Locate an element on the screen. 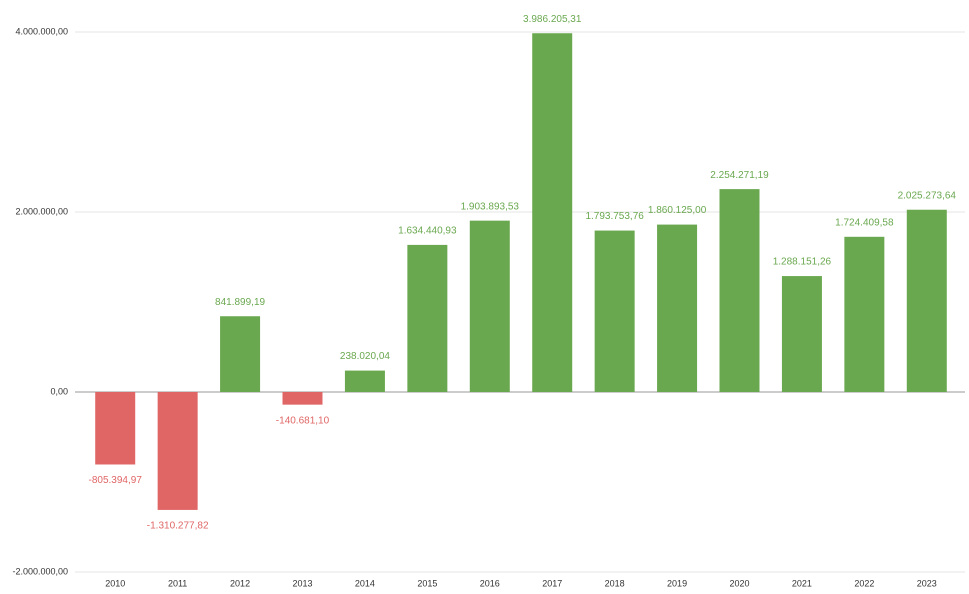 The width and height of the screenshot is (969, 594). data-label: 1.903.893,53 is located at coordinates (490, 206).